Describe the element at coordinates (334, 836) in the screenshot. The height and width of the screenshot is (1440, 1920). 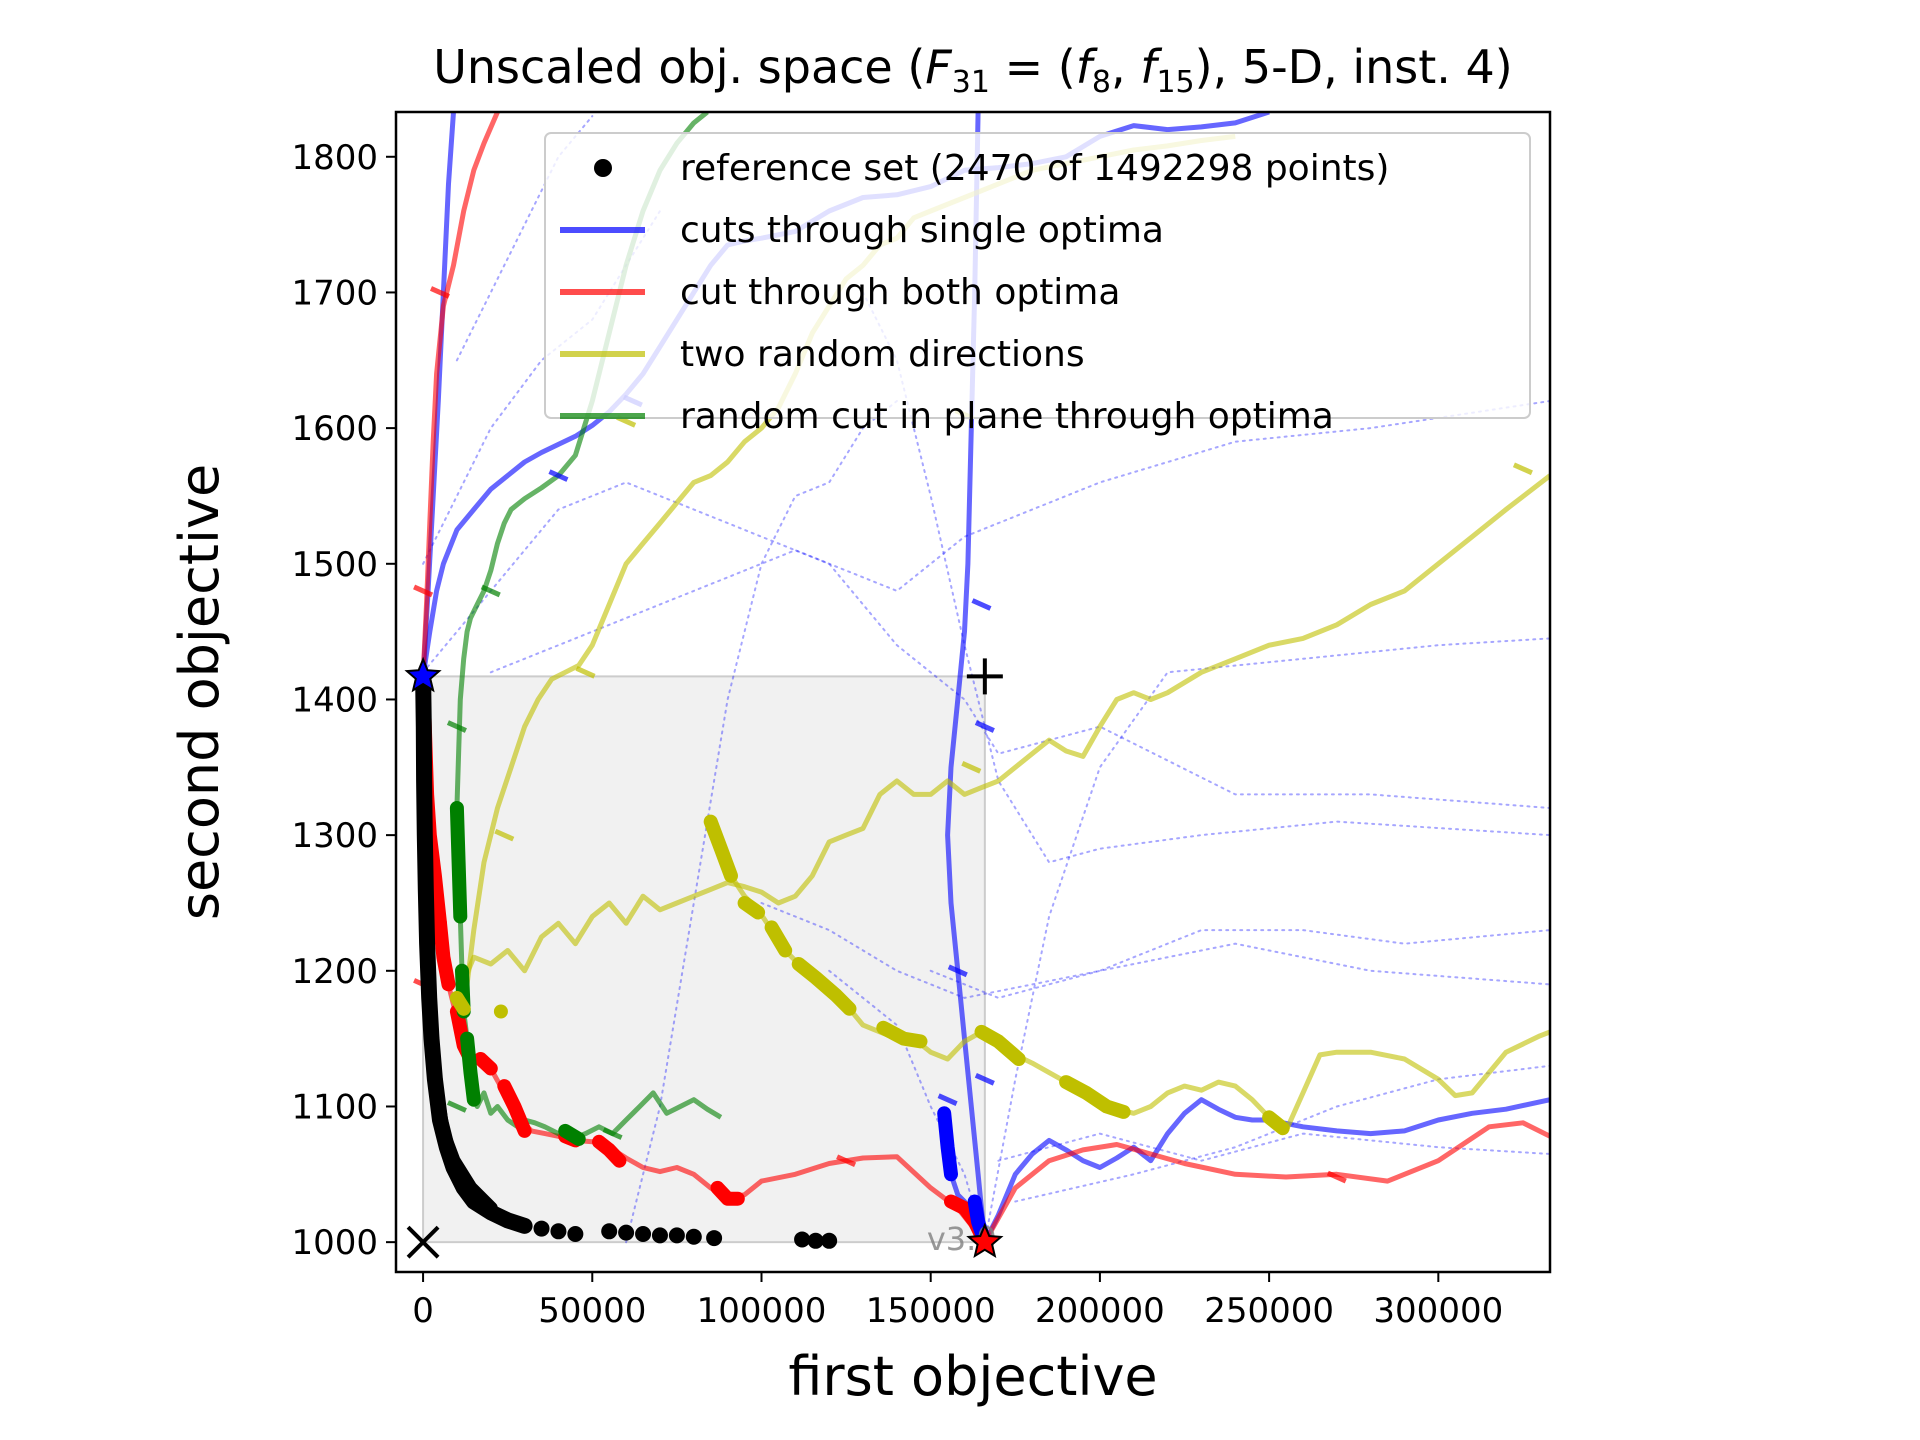
I see `y-tick-label: 1300` at that location.